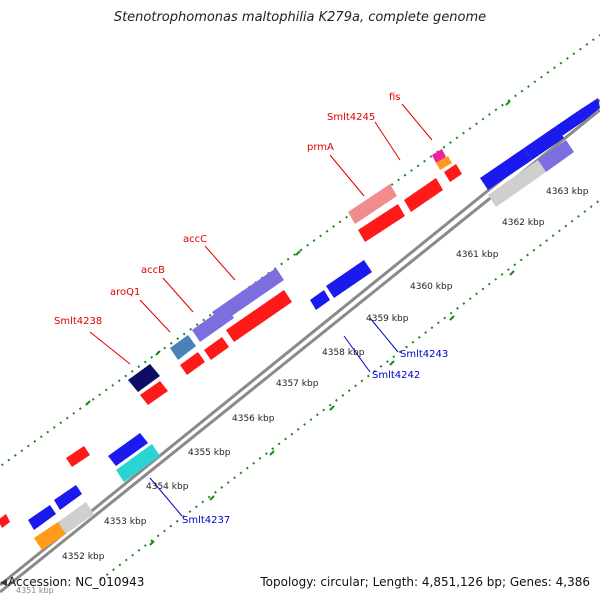 The image size is (600, 600). I want to click on gene-label: aroQ1, so click(125, 292).